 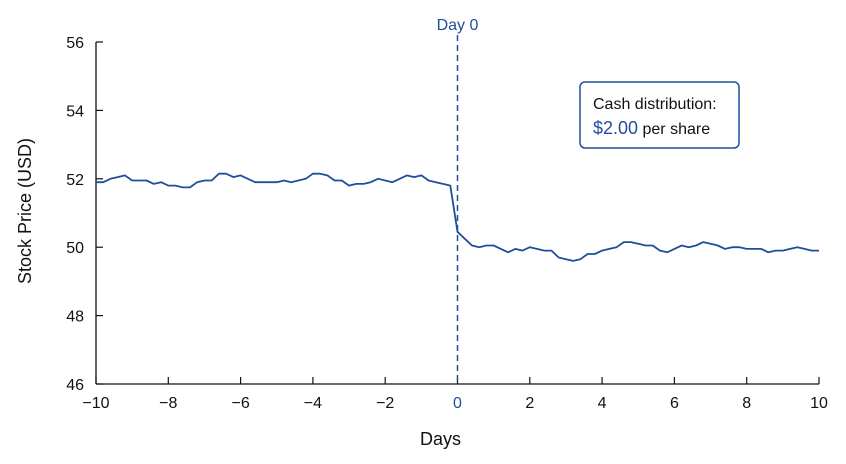 I want to click on x-tick-label: 4, so click(x=602, y=403).